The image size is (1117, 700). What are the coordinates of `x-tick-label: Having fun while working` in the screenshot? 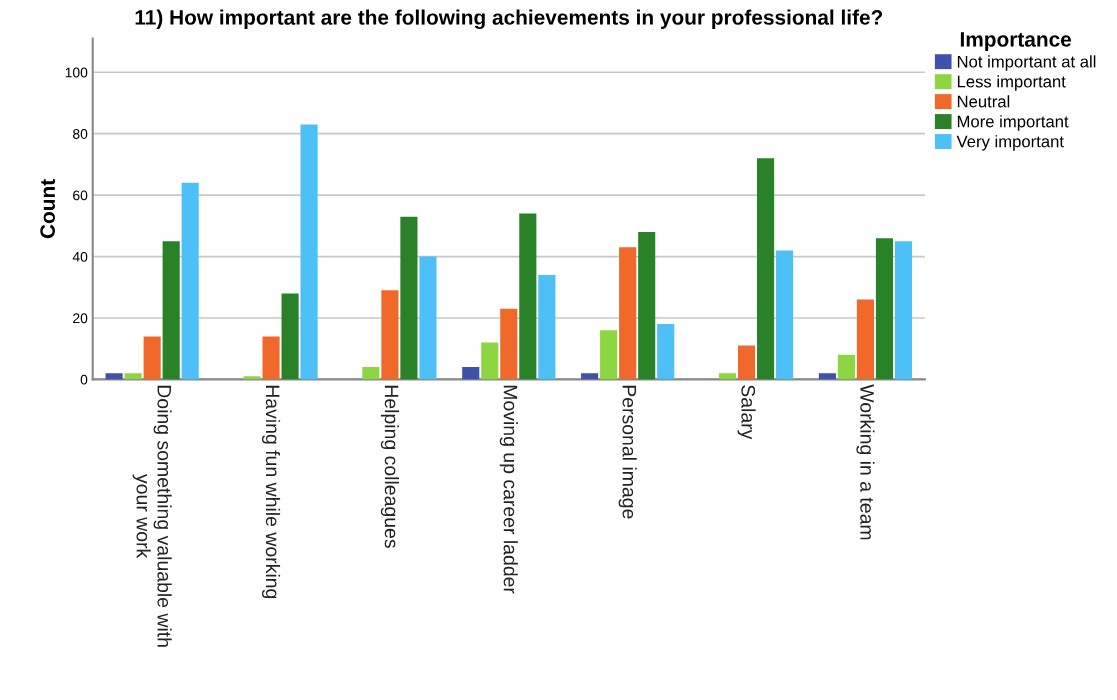 It's located at (271, 492).